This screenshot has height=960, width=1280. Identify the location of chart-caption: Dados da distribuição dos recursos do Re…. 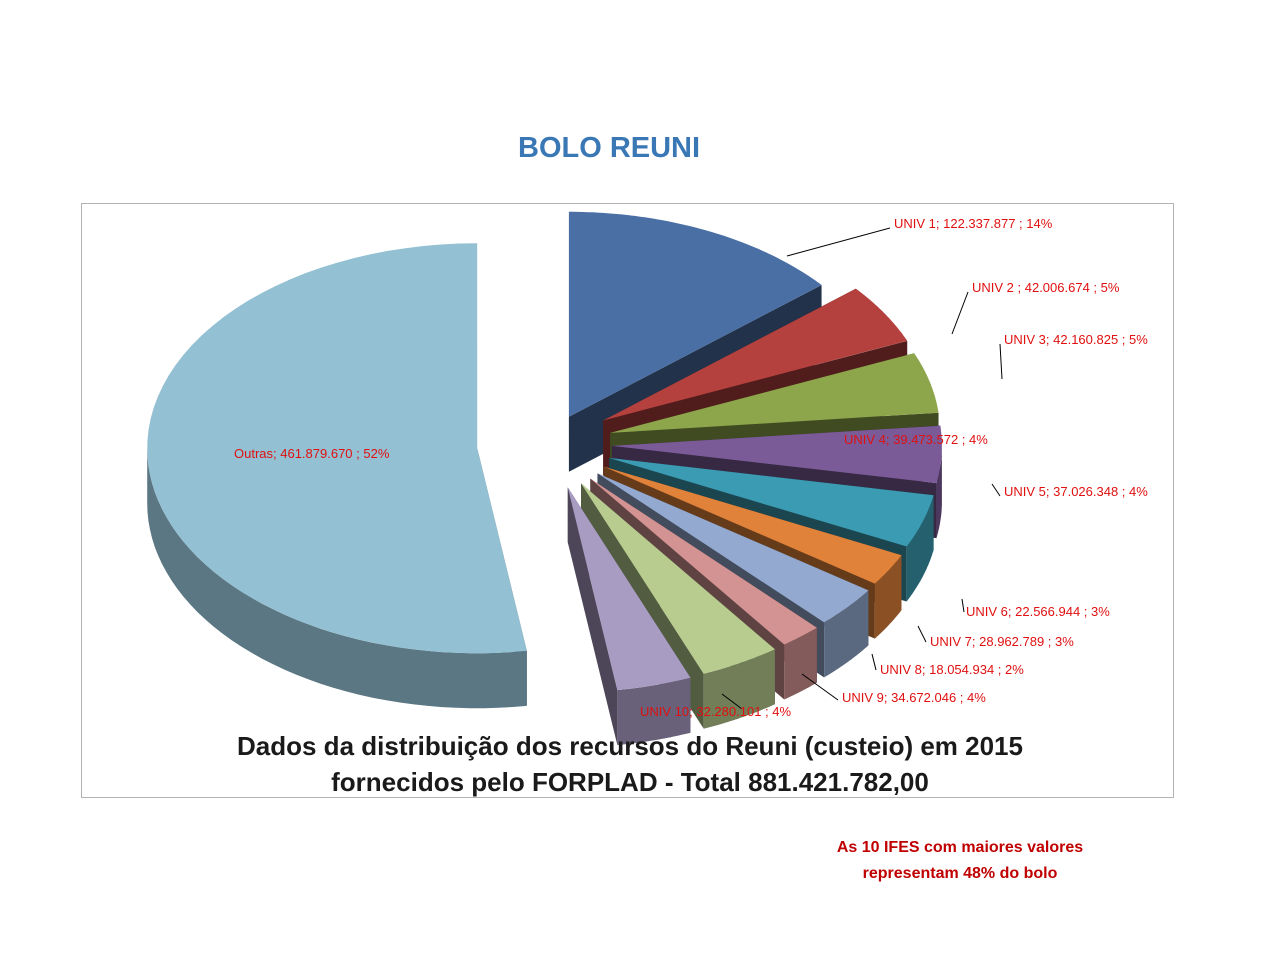
(630, 764).